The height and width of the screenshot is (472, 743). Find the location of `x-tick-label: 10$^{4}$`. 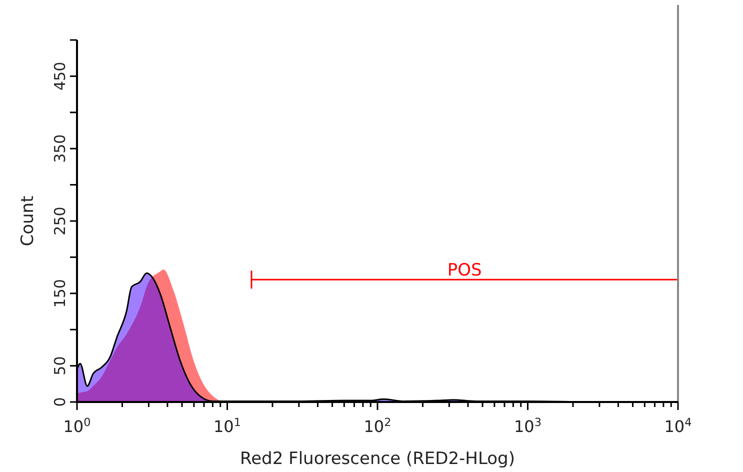

x-tick-label: 10$^{4}$ is located at coordinates (678, 426).